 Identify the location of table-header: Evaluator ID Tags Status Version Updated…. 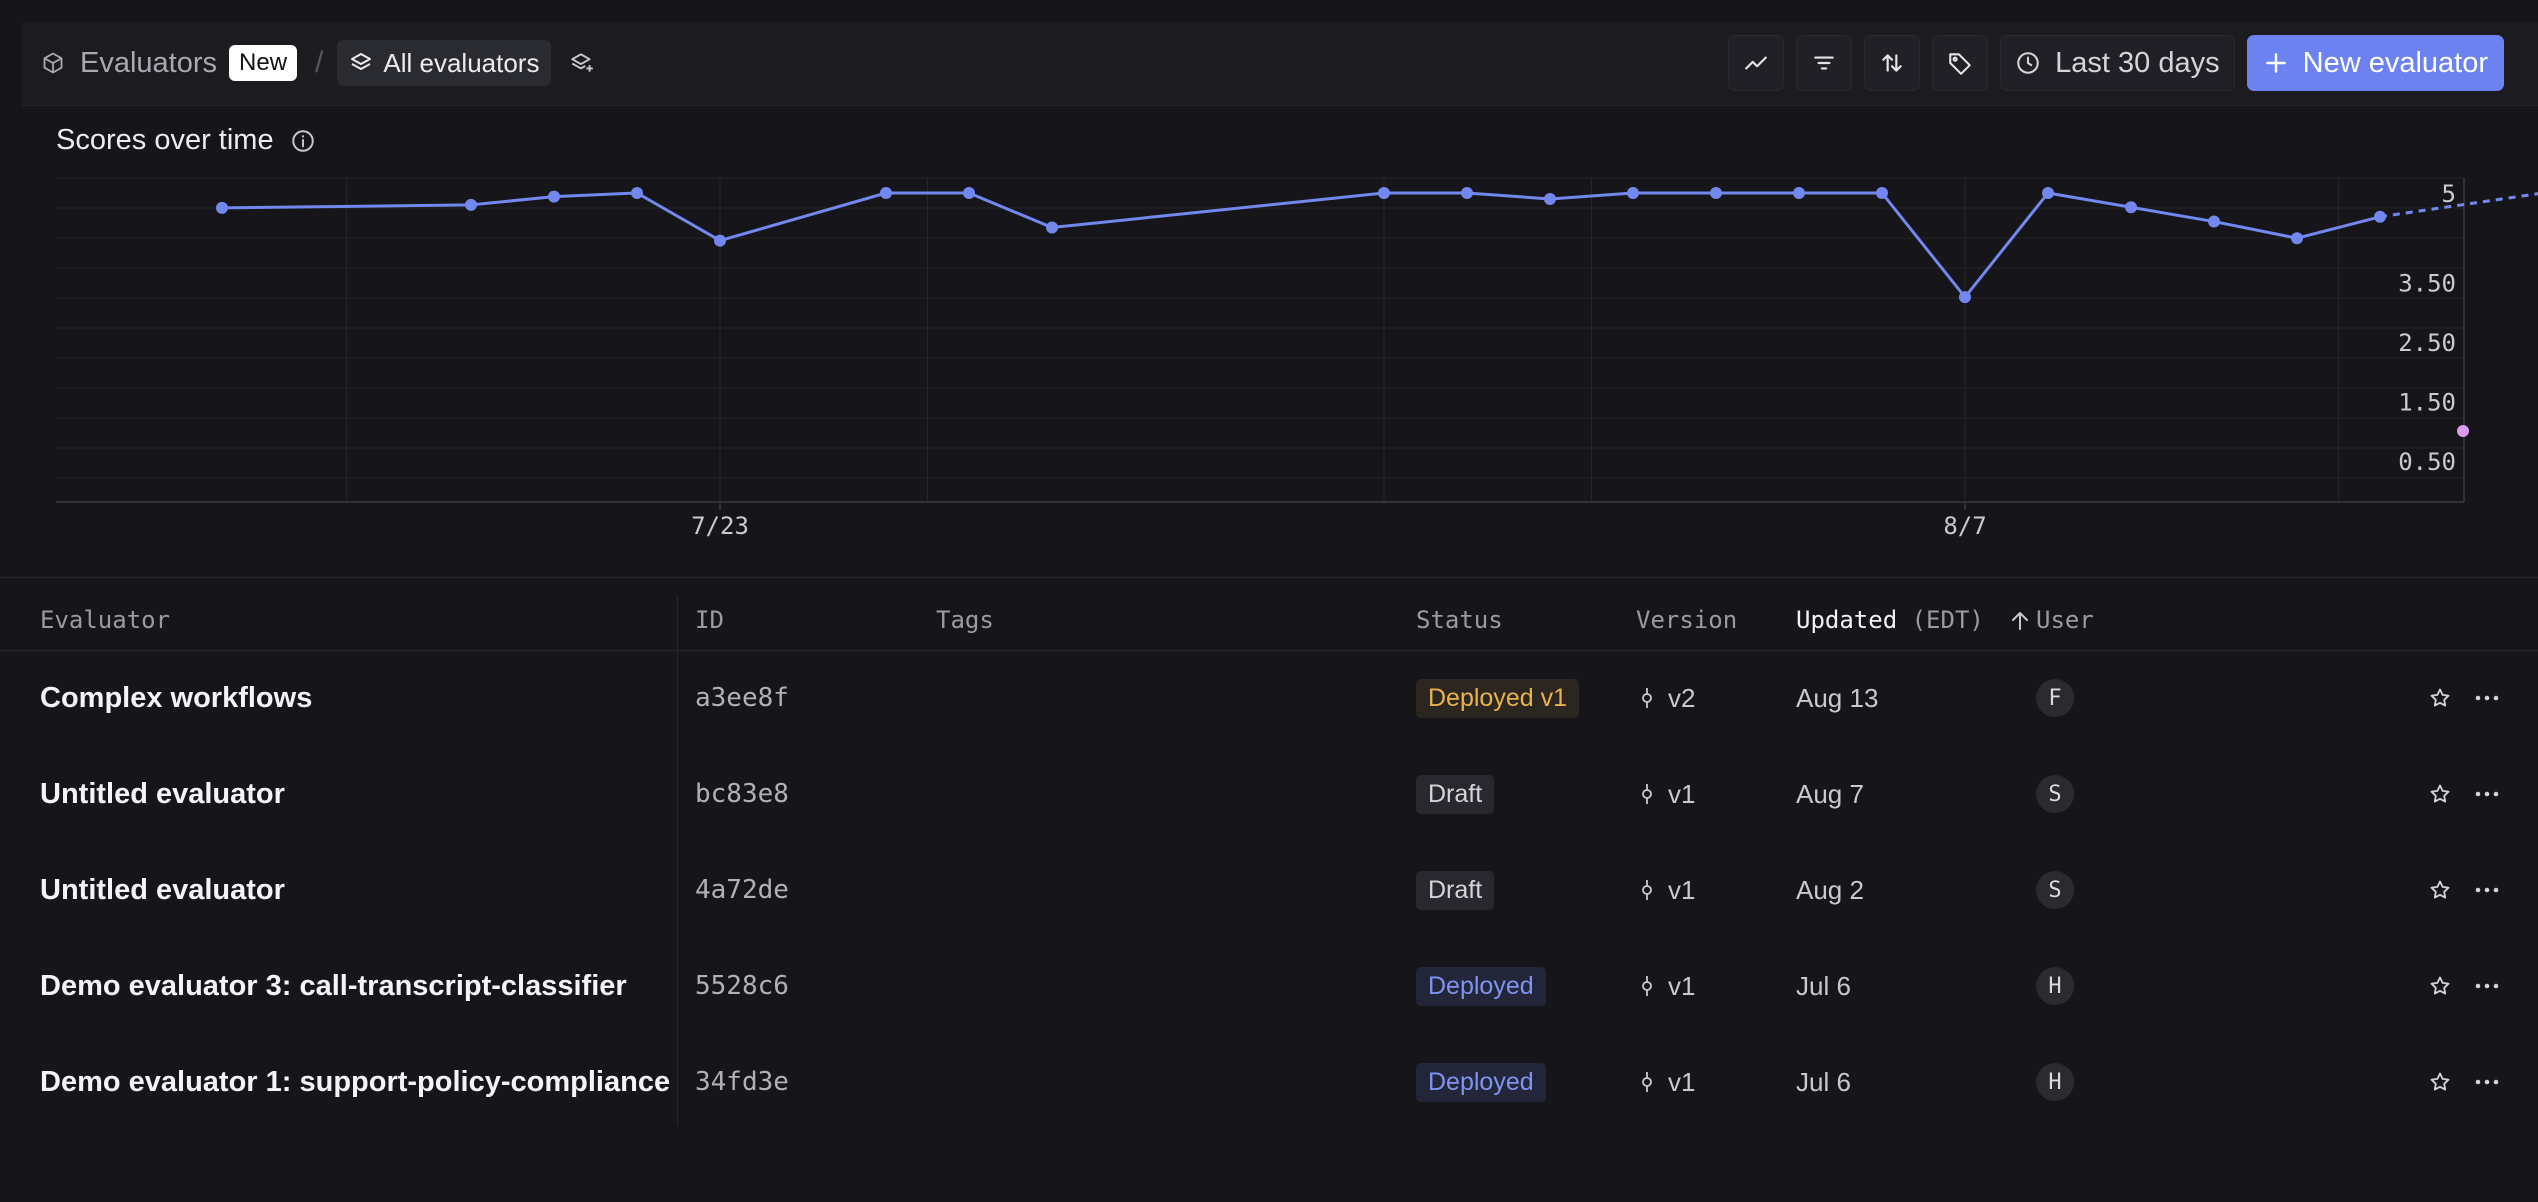
(1269, 614).